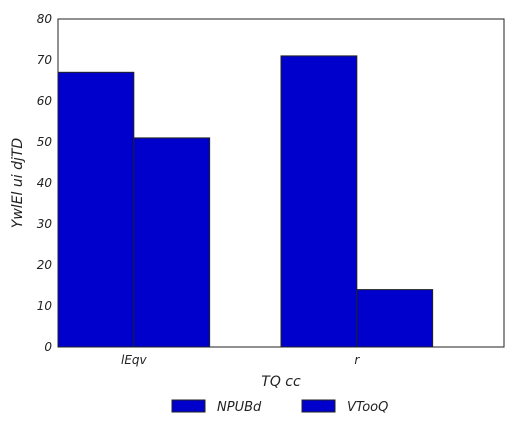 This screenshot has height=444, width=518. Describe the element at coordinates (281, 382) in the screenshot. I see `x-axis-title: TQ cc` at that location.